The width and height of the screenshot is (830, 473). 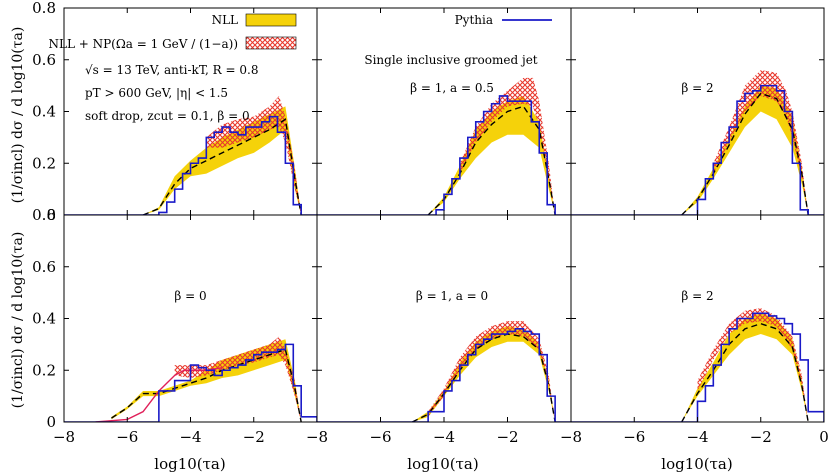 I want to click on annotation-groomed: Single inclusive groomed jet, so click(x=450, y=60).